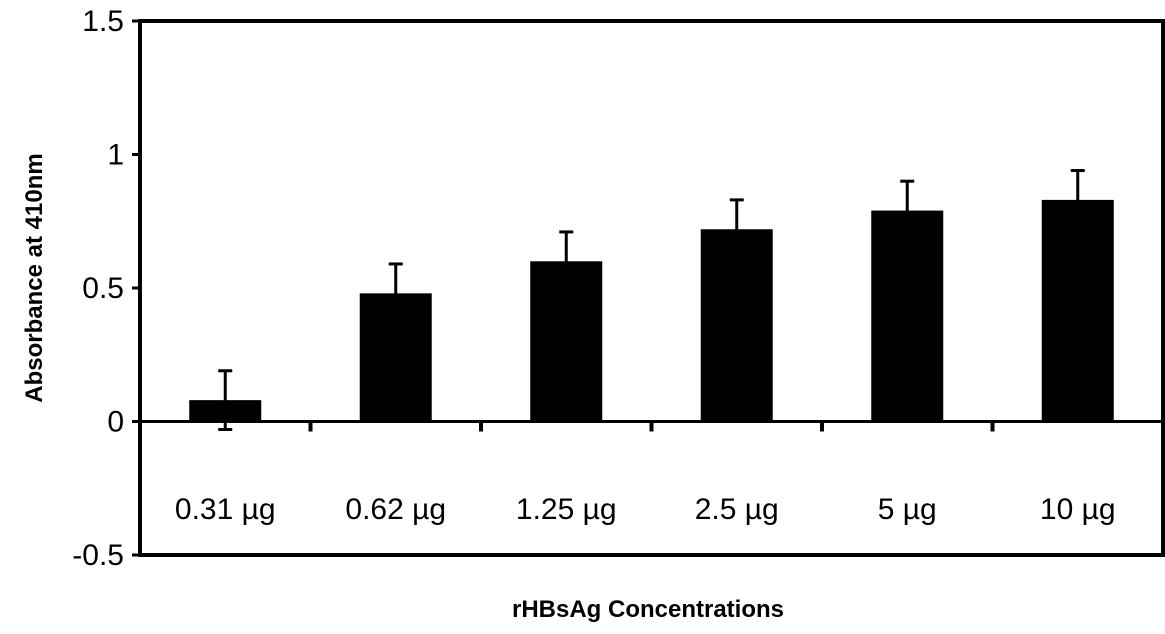 This screenshot has width=1165, height=634. Describe the element at coordinates (103, 21) in the screenshot. I see `y-tick-label: 1.5` at that location.